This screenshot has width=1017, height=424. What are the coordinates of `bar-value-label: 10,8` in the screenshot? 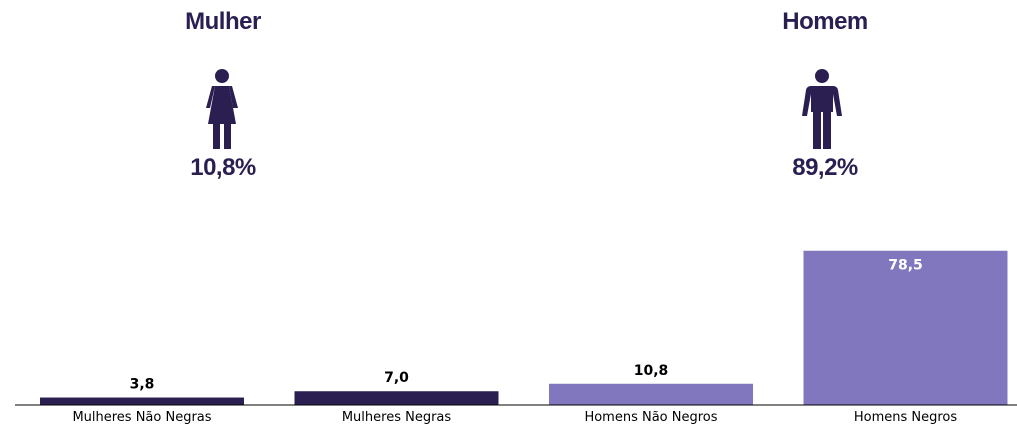 It's located at (651, 371).